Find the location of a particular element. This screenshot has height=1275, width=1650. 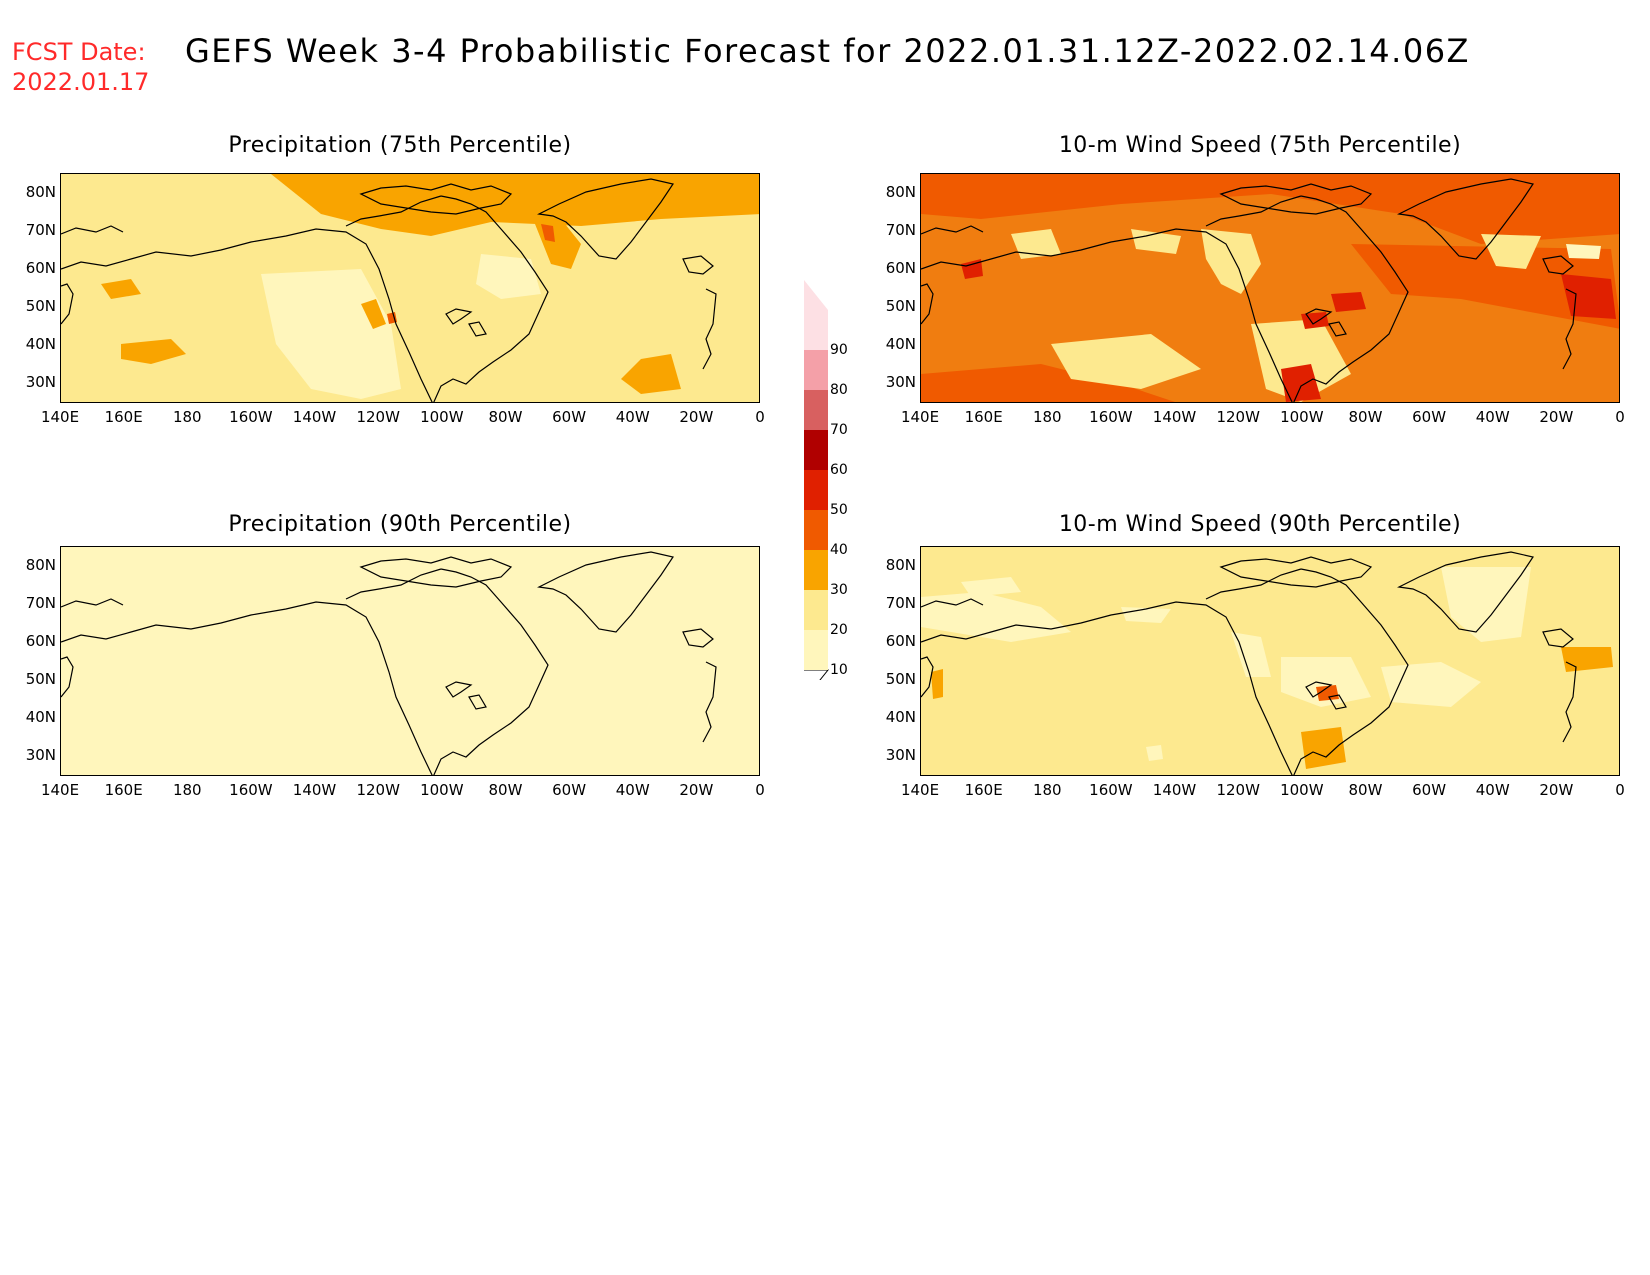

panel-title-wind-75: 10-m Wind Speed (75th Percentile) is located at coordinates (1260, 145).